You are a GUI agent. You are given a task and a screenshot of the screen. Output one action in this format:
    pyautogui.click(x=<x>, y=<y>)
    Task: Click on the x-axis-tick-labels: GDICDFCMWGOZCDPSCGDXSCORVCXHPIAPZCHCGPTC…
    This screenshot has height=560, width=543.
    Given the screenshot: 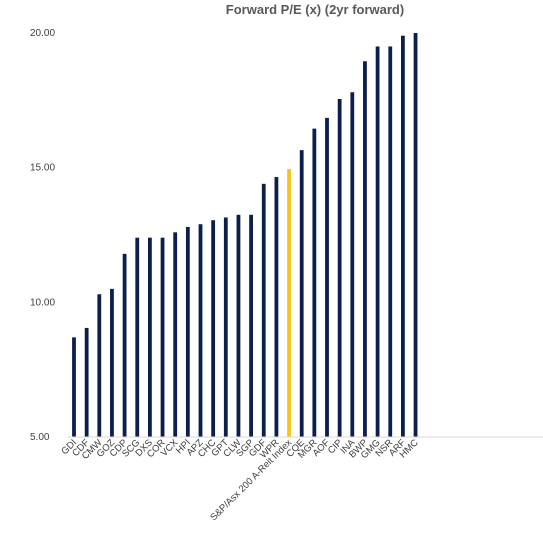 What is the action you would take?
    pyautogui.click(x=239, y=480)
    